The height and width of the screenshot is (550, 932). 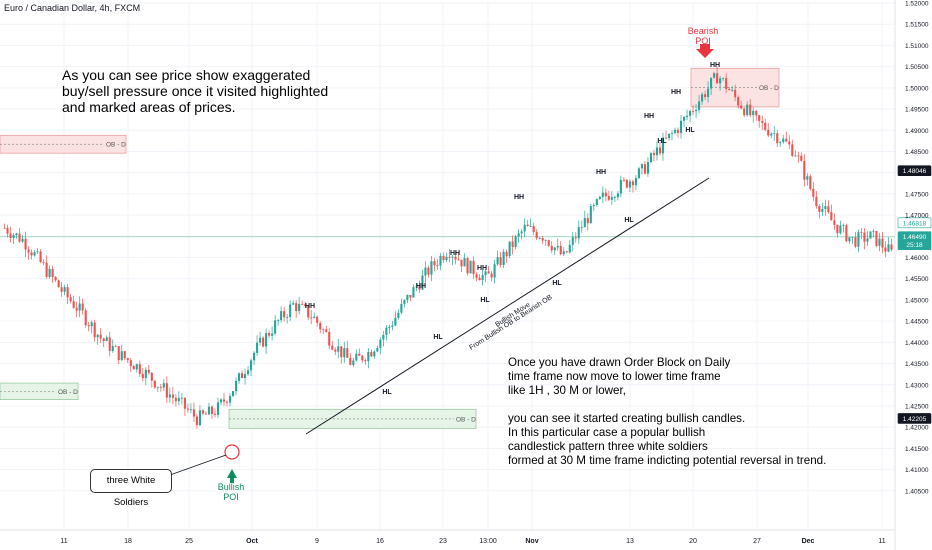 What do you see at coordinates (915, 419) in the screenshot?
I see `level-tag-text: 1.42205` at bounding box center [915, 419].